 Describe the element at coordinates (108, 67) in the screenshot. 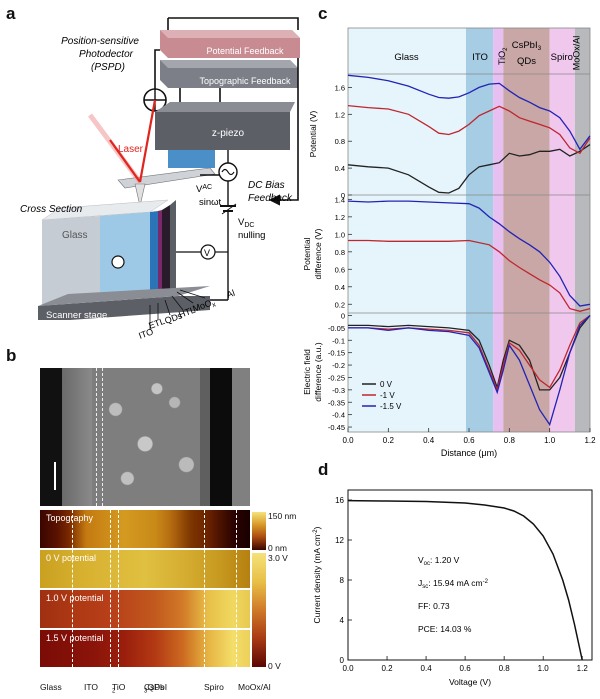

I see `pspd-label-3: (PSPD)` at that location.